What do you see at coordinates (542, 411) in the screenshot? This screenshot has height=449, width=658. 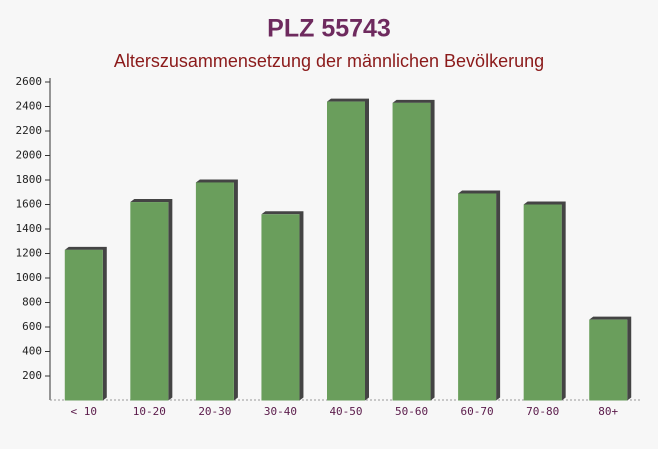 I see `x-tick-label: 70-80` at bounding box center [542, 411].